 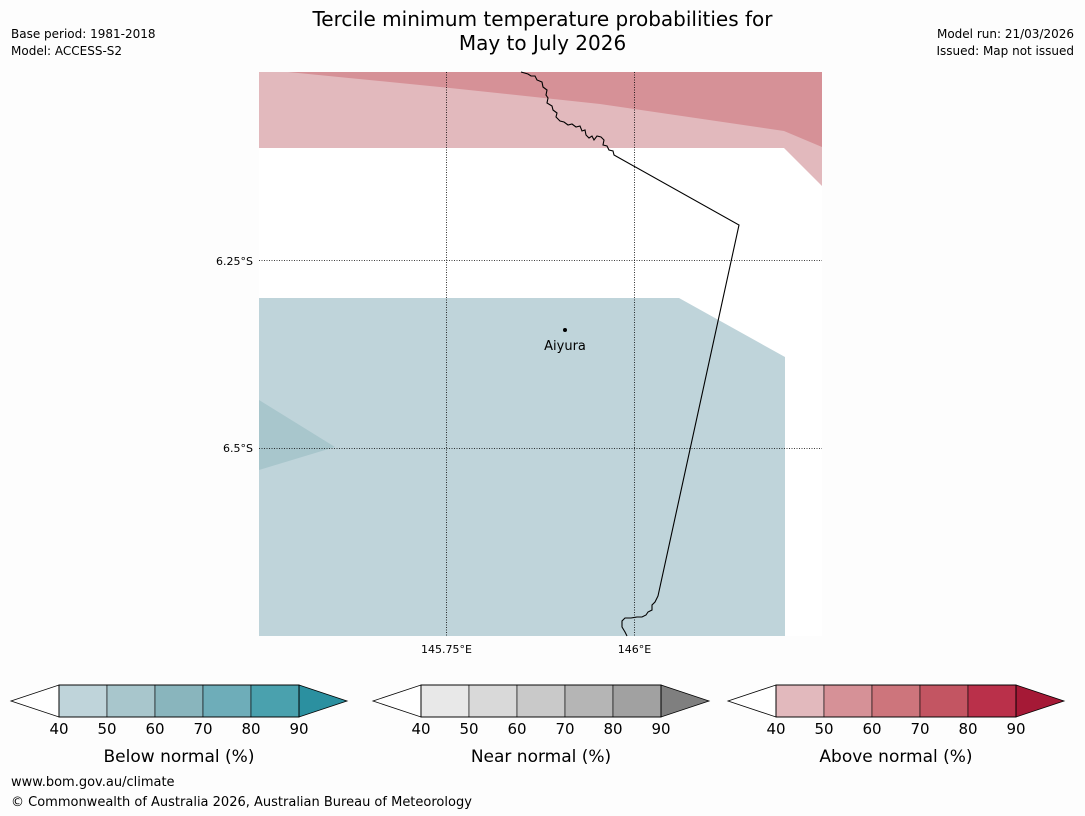 What do you see at coordinates (238, 448) in the screenshot?
I see `lat-label-6-5s: 6.5°S` at bounding box center [238, 448].